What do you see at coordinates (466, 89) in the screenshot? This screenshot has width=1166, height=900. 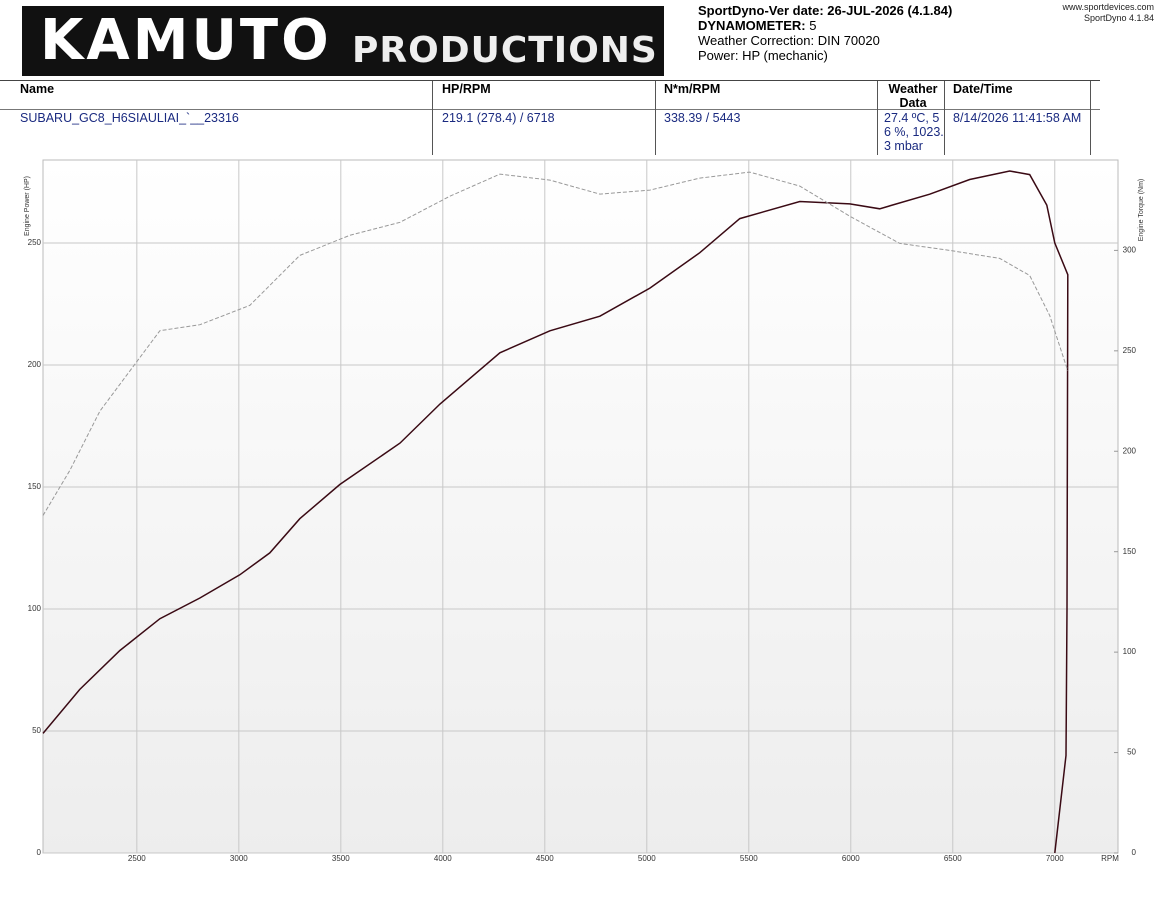 I see `column-header: HP/RPM` at bounding box center [466, 89].